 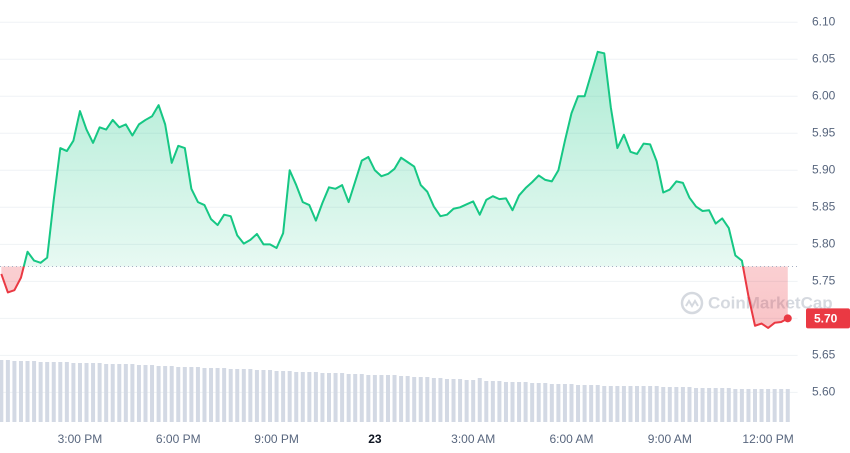 I want to click on y-tick-label: 5.65, so click(x=824, y=355).